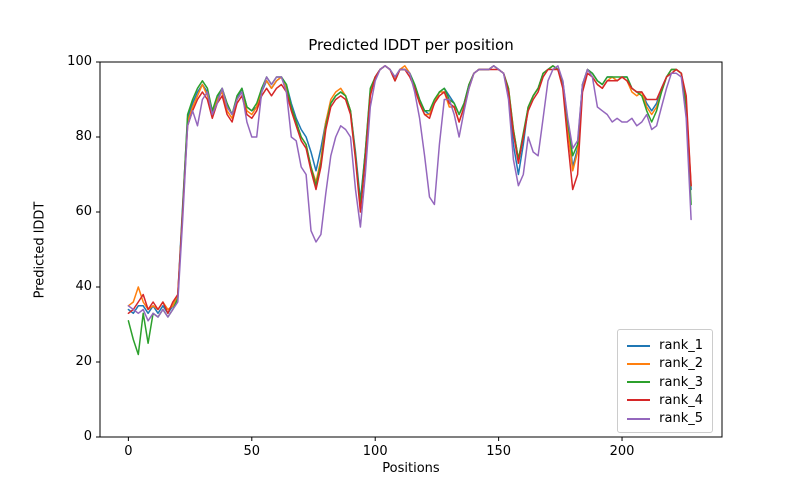 Image resolution: width=800 pixels, height=500 pixels. I want to click on legend-label: rank_5, so click(681, 418).